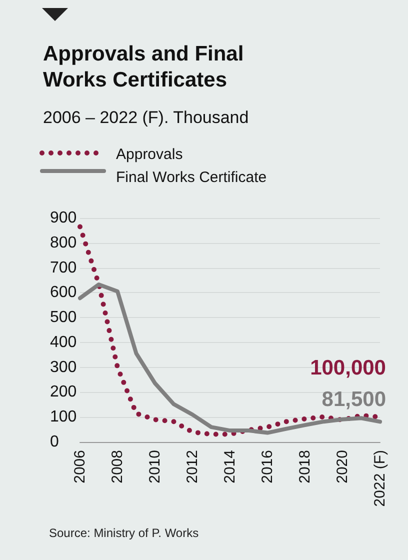 This screenshot has height=560, width=408. I want to click on y-tick-label: 0, so click(54, 442).